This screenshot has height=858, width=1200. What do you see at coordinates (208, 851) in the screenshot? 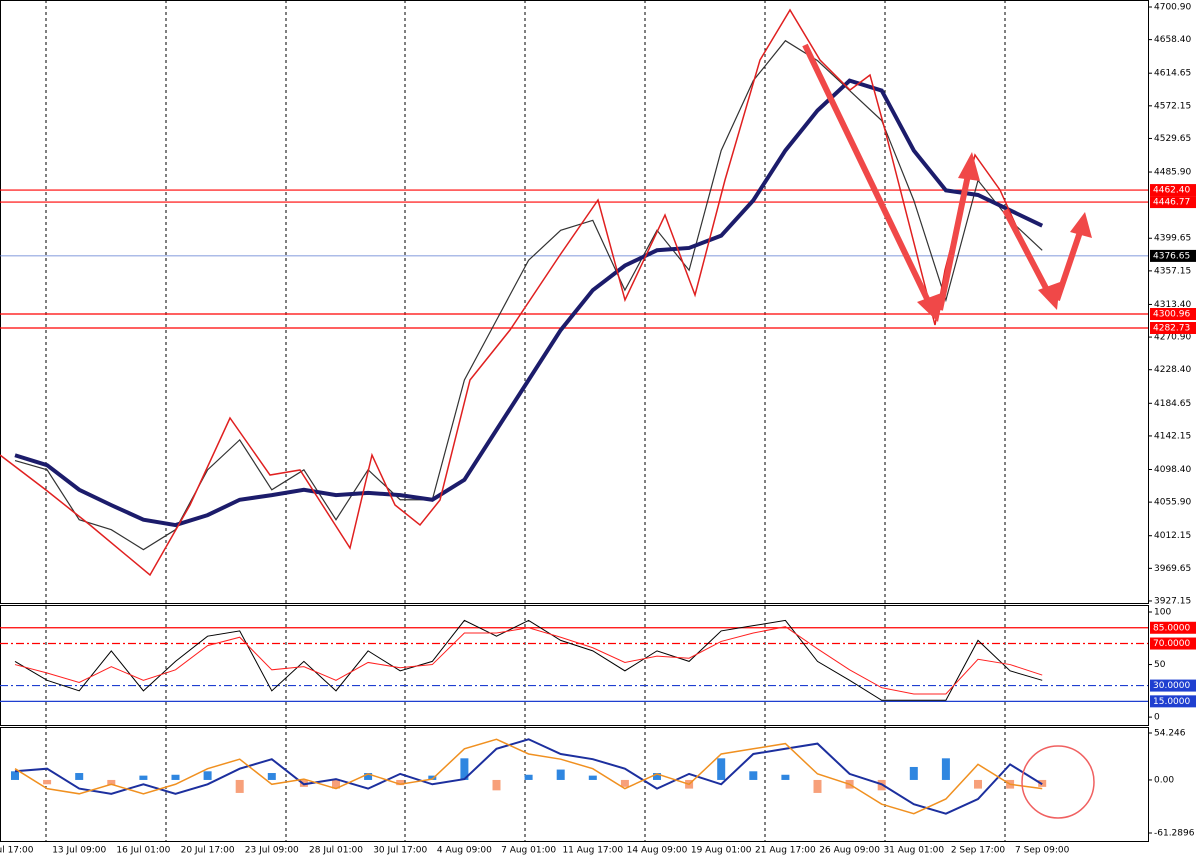
I see `x-tick-label: 20 Jul 17:00` at bounding box center [208, 851].